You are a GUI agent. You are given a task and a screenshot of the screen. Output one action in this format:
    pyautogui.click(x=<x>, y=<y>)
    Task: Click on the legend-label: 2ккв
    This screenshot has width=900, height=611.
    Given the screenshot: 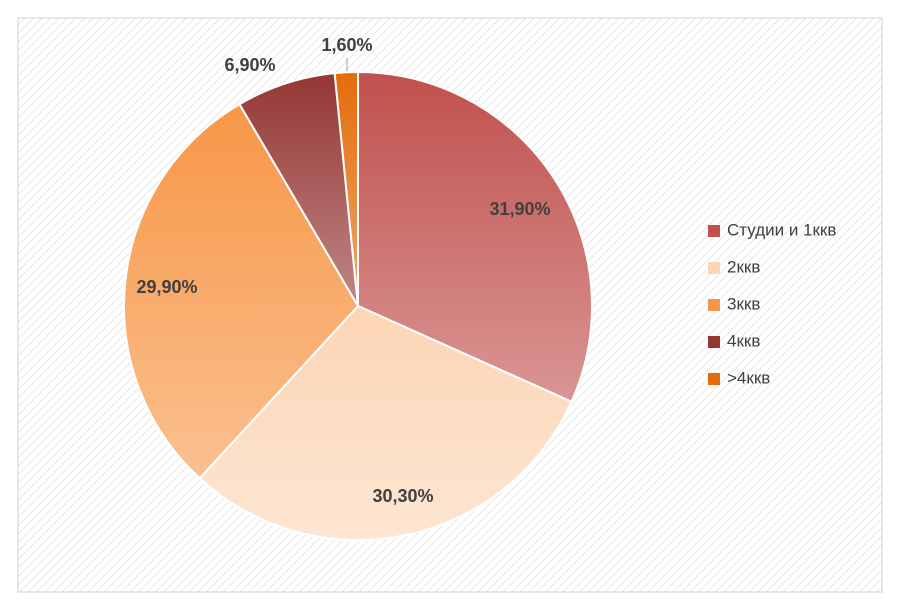 What is the action you would take?
    pyautogui.click(x=743, y=266)
    